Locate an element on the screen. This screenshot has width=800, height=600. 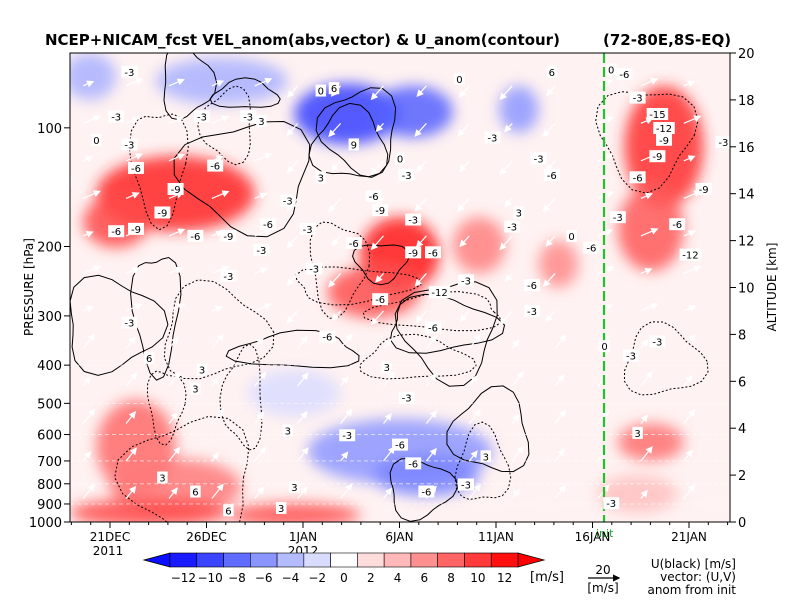
contour-label-22: 6 is located at coordinates (334, 89).